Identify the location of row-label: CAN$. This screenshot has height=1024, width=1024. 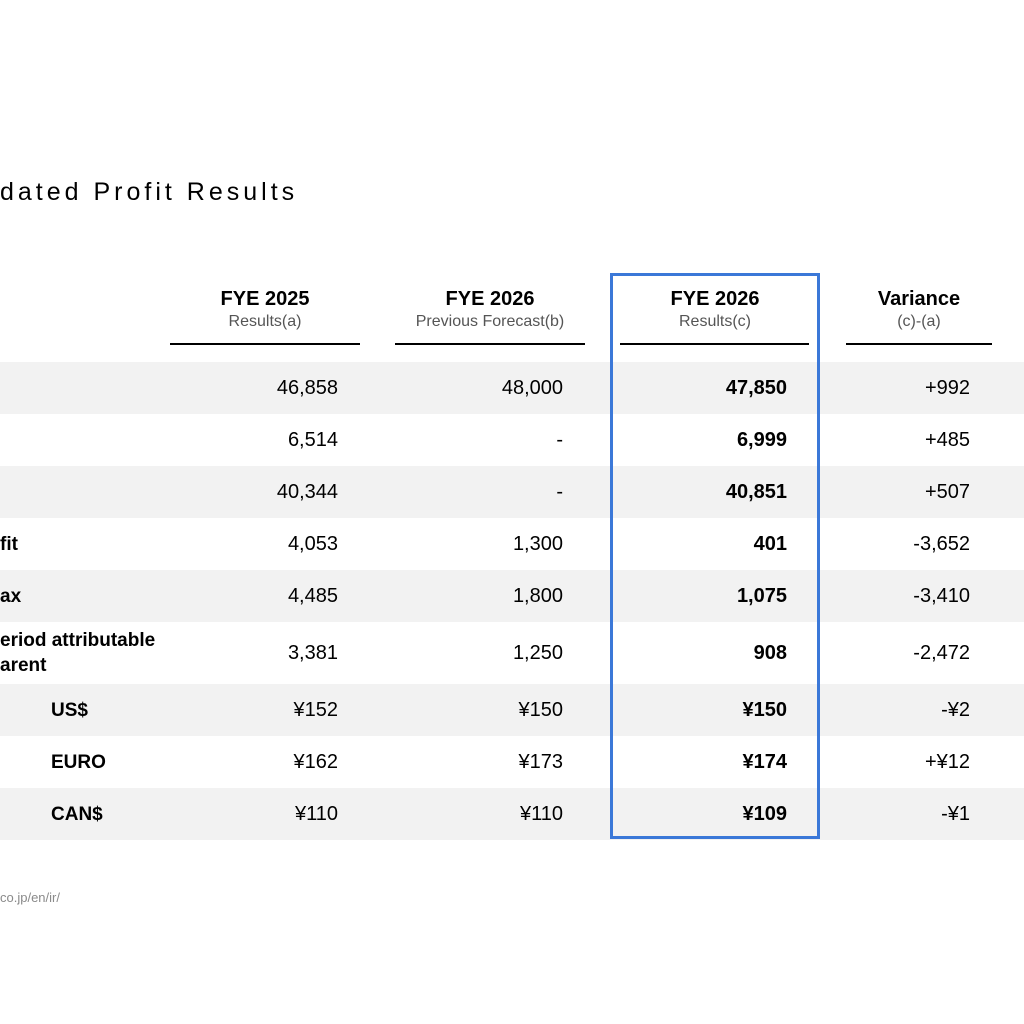
(77, 814).